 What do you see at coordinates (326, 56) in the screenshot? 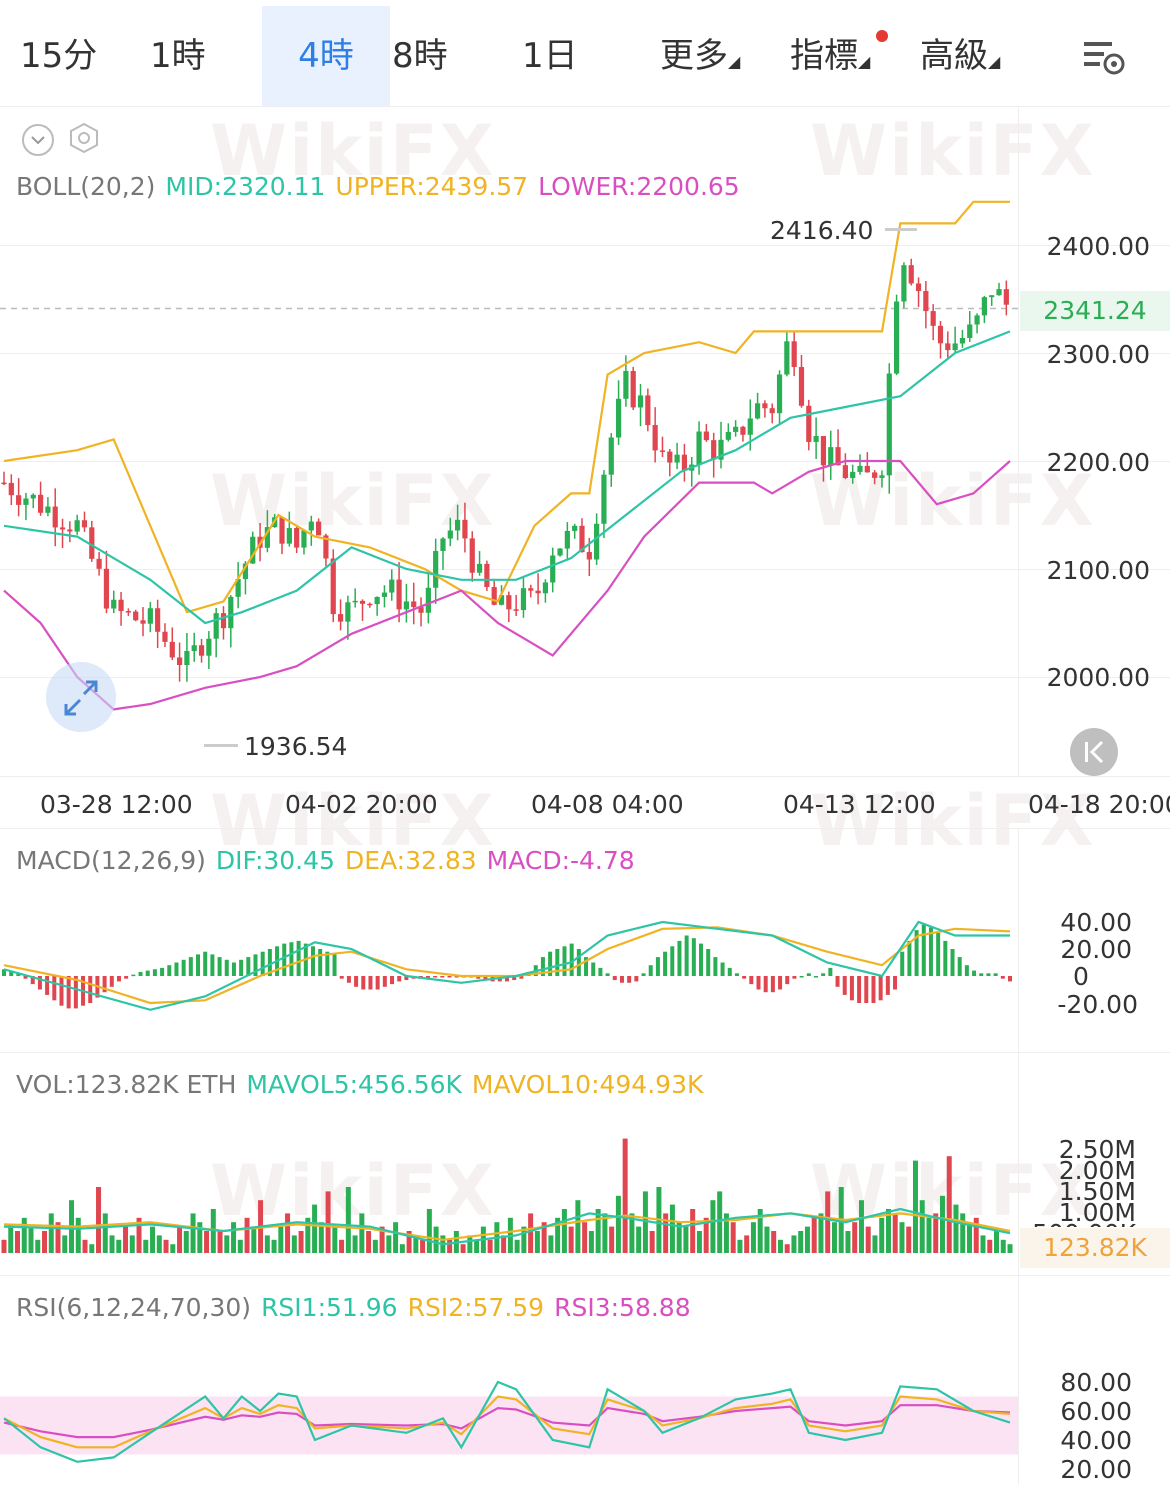
I see `tab-2: 4時` at bounding box center [326, 56].